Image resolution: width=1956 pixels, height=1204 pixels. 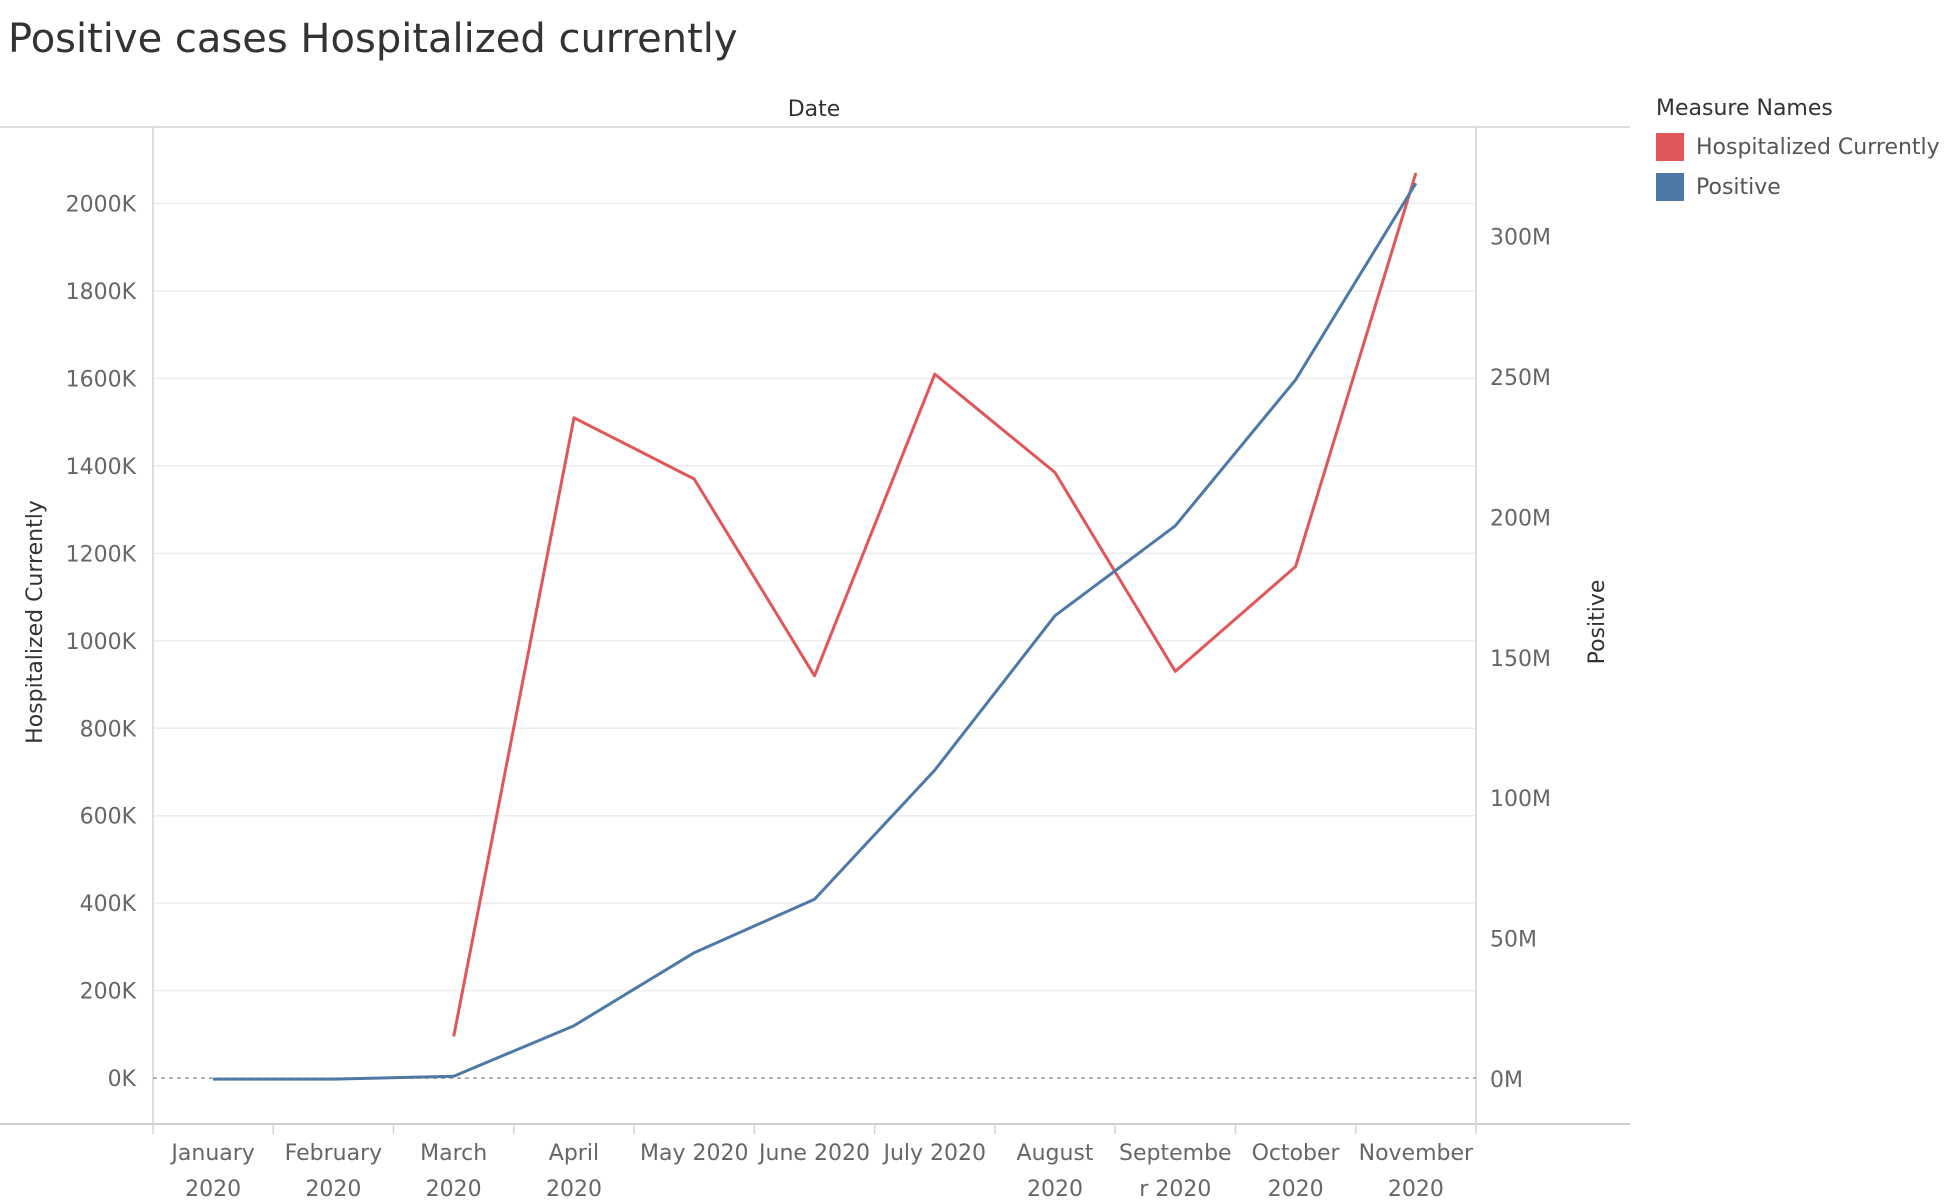 What do you see at coordinates (101, 467) in the screenshot?
I see `left-tick-label: 1400K` at bounding box center [101, 467].